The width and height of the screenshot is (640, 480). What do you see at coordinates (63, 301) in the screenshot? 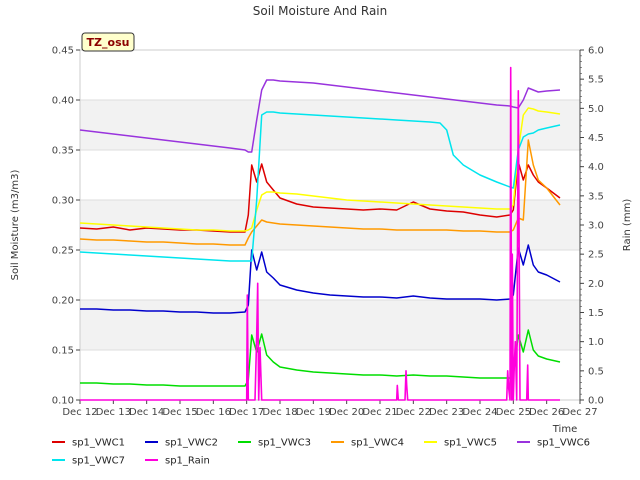
I see `y-tick-label: 0.20` at bounding box center [63, 301].